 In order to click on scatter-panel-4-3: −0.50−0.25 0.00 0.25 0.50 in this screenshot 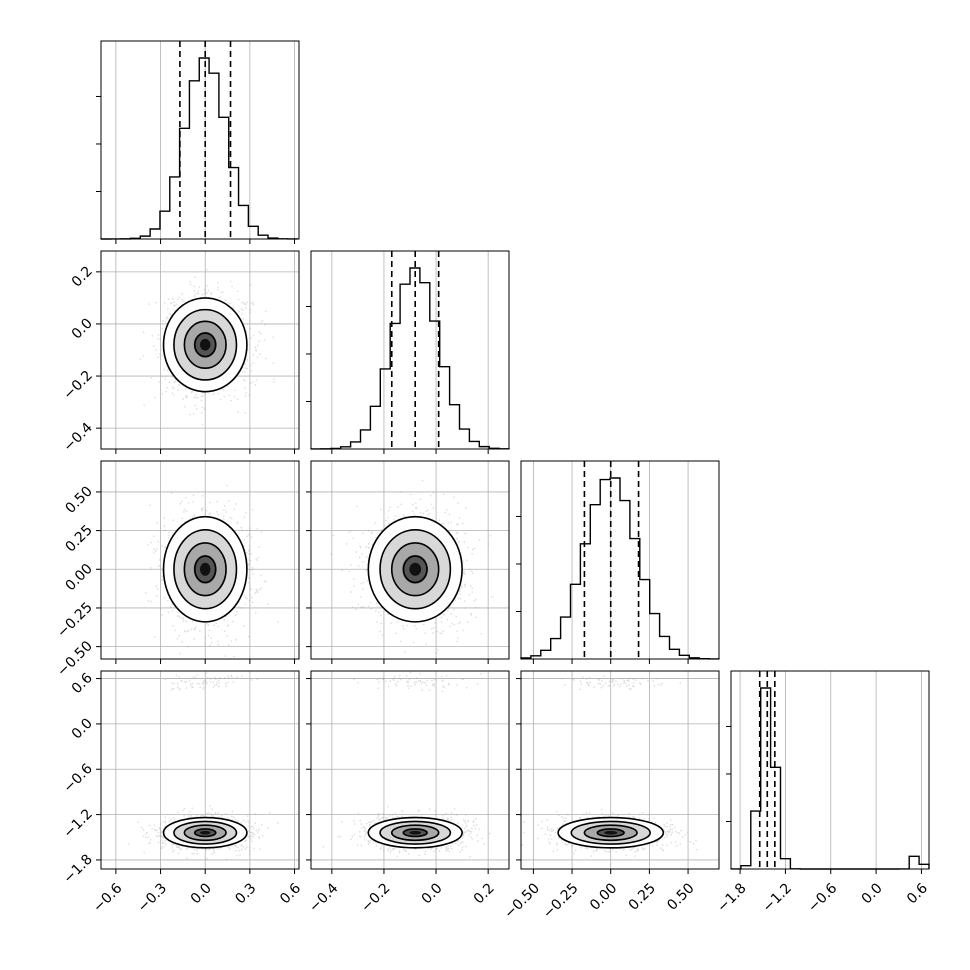, I will do `click(610, 796)`.